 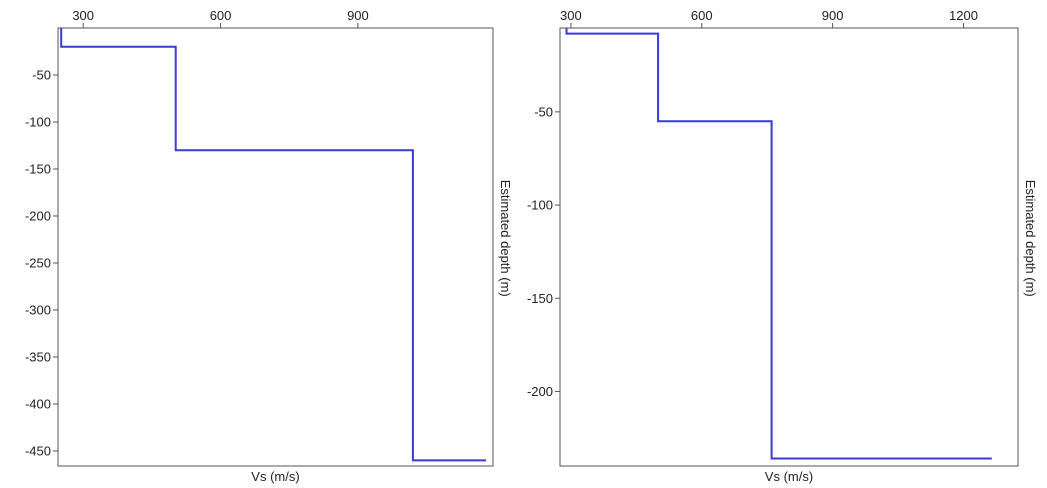 What do you see at coordinates (38, 262) in the screenshot?
I see `y-tick-label: -250` at bounding box center [38, 262].